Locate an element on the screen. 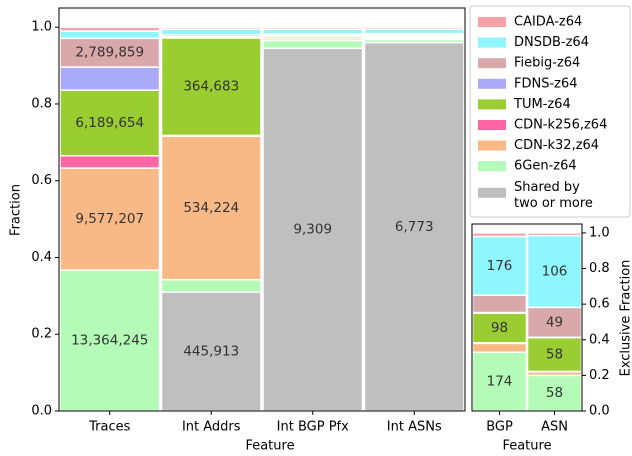  data-label: 445,913 is located at coordinates (211, 352).